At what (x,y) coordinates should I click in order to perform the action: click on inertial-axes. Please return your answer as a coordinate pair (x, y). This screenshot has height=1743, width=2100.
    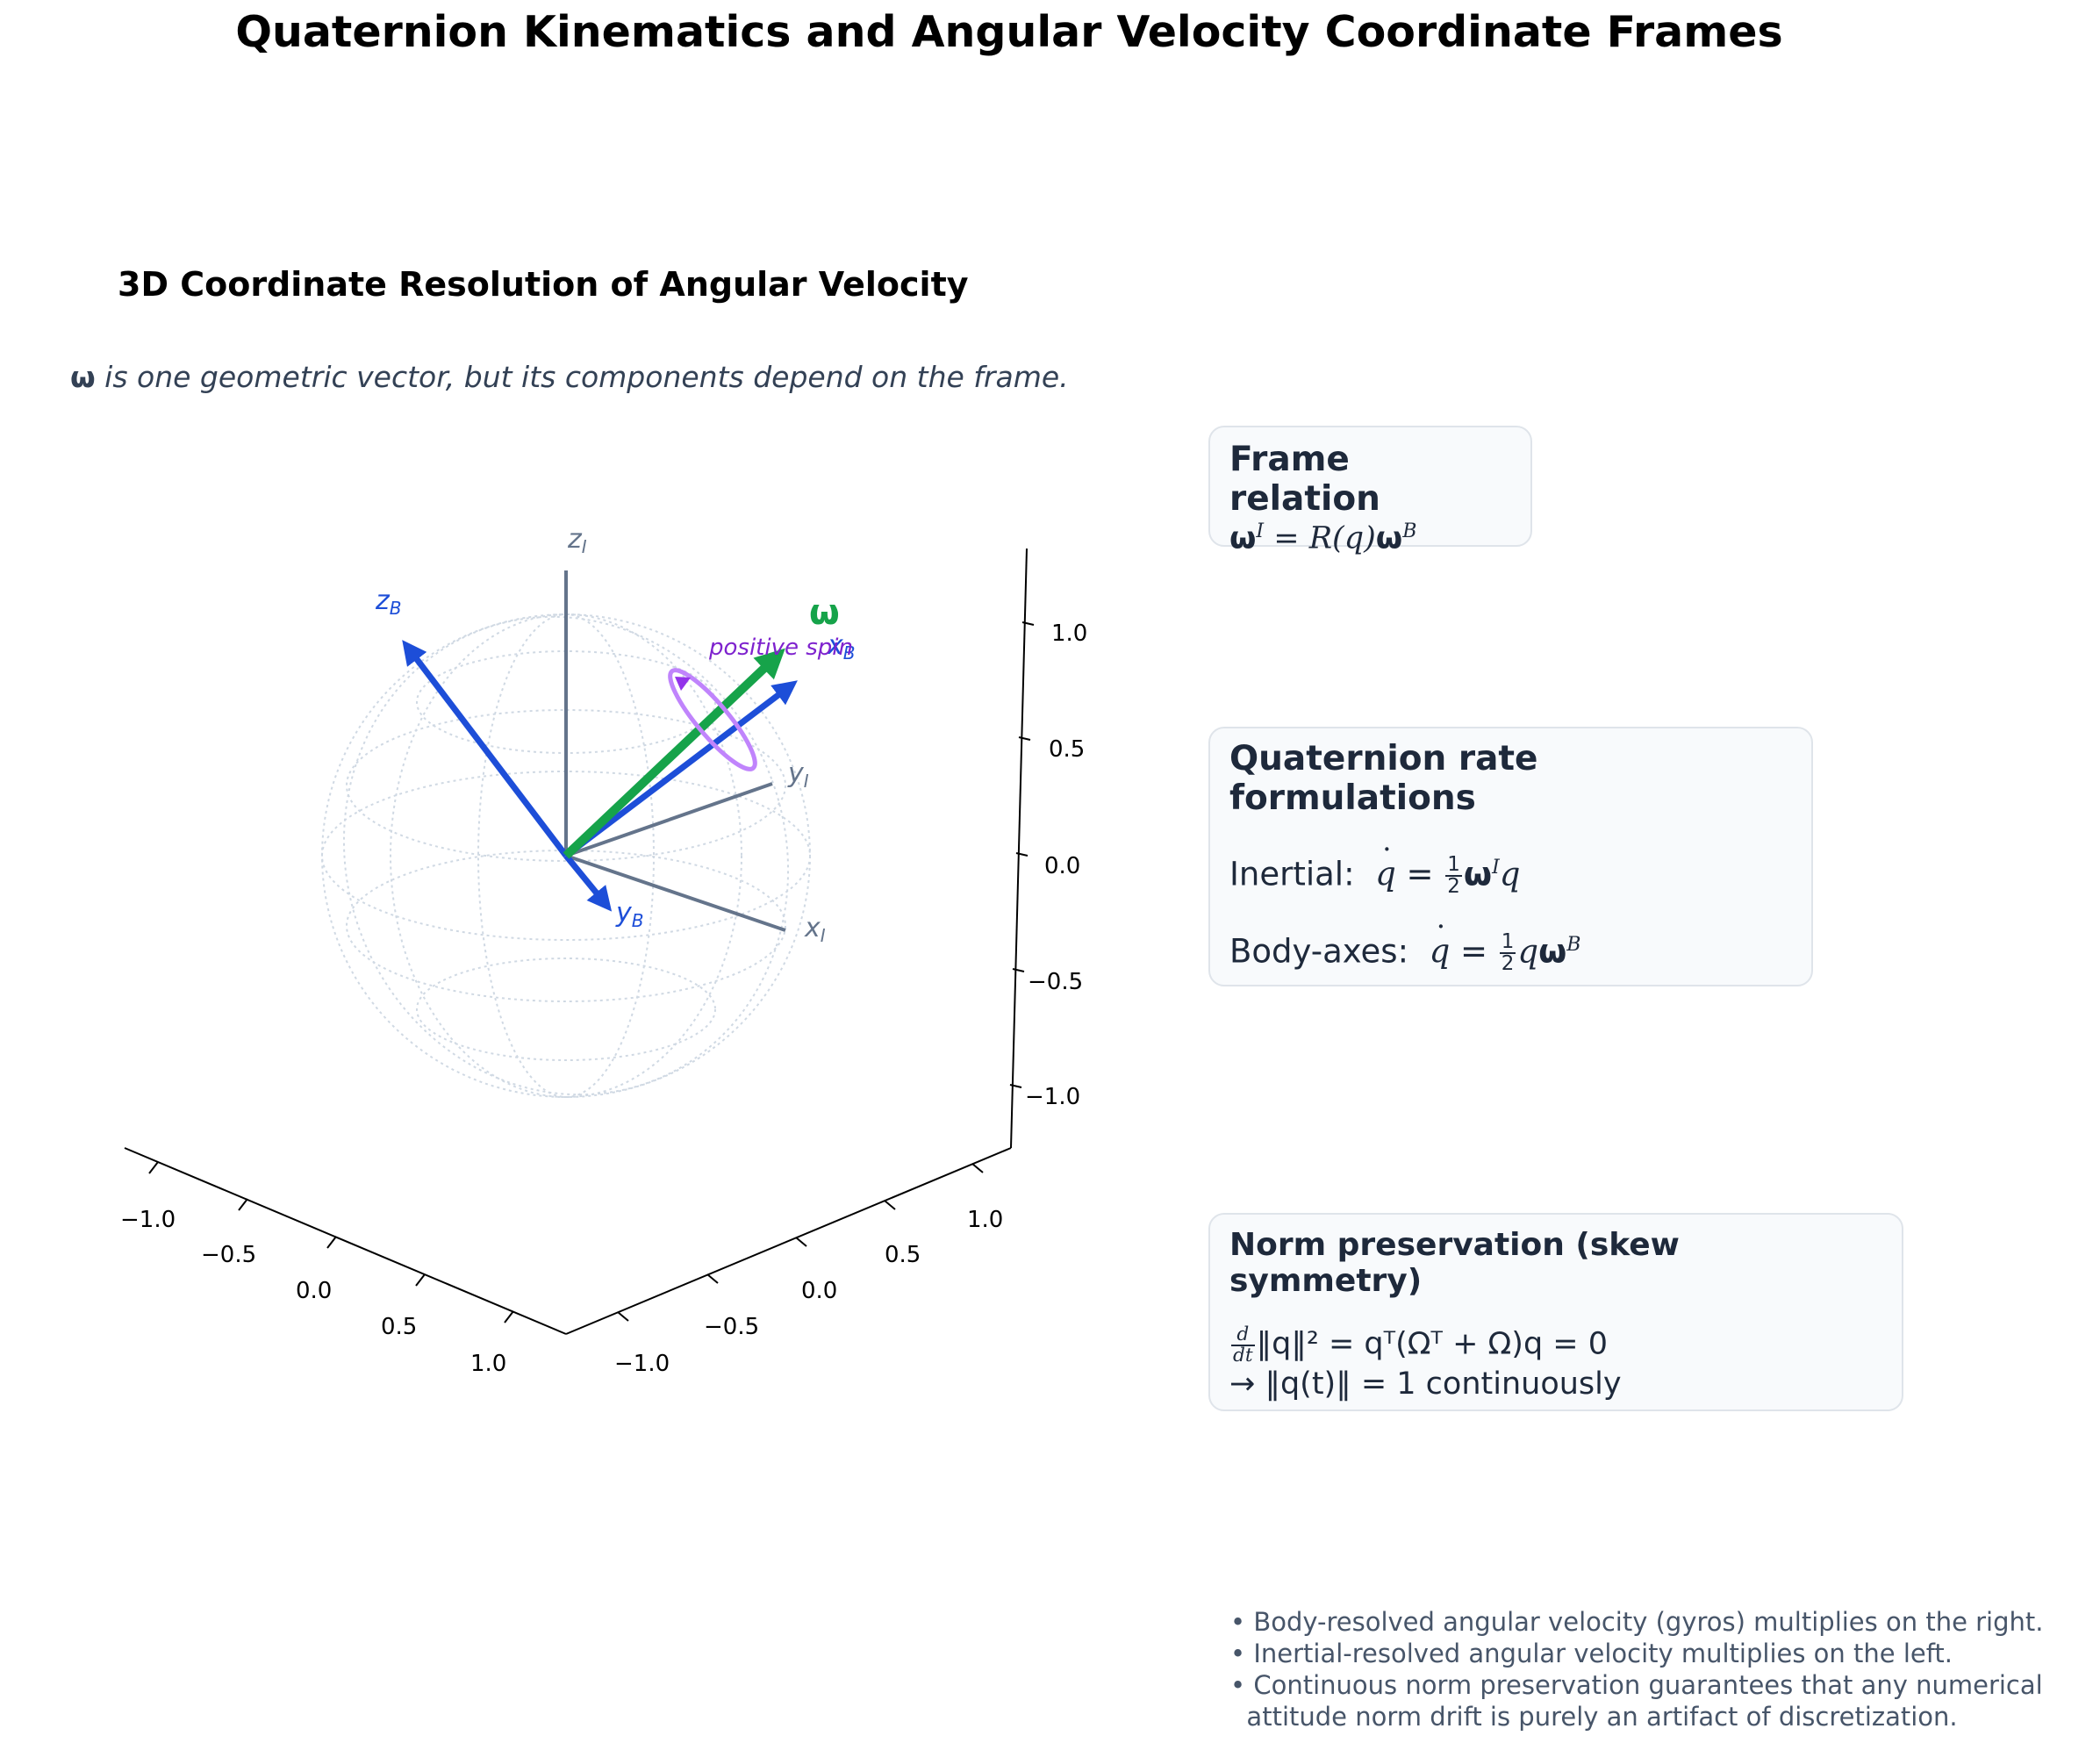
    Looking at the image, I should click on (675, 751).